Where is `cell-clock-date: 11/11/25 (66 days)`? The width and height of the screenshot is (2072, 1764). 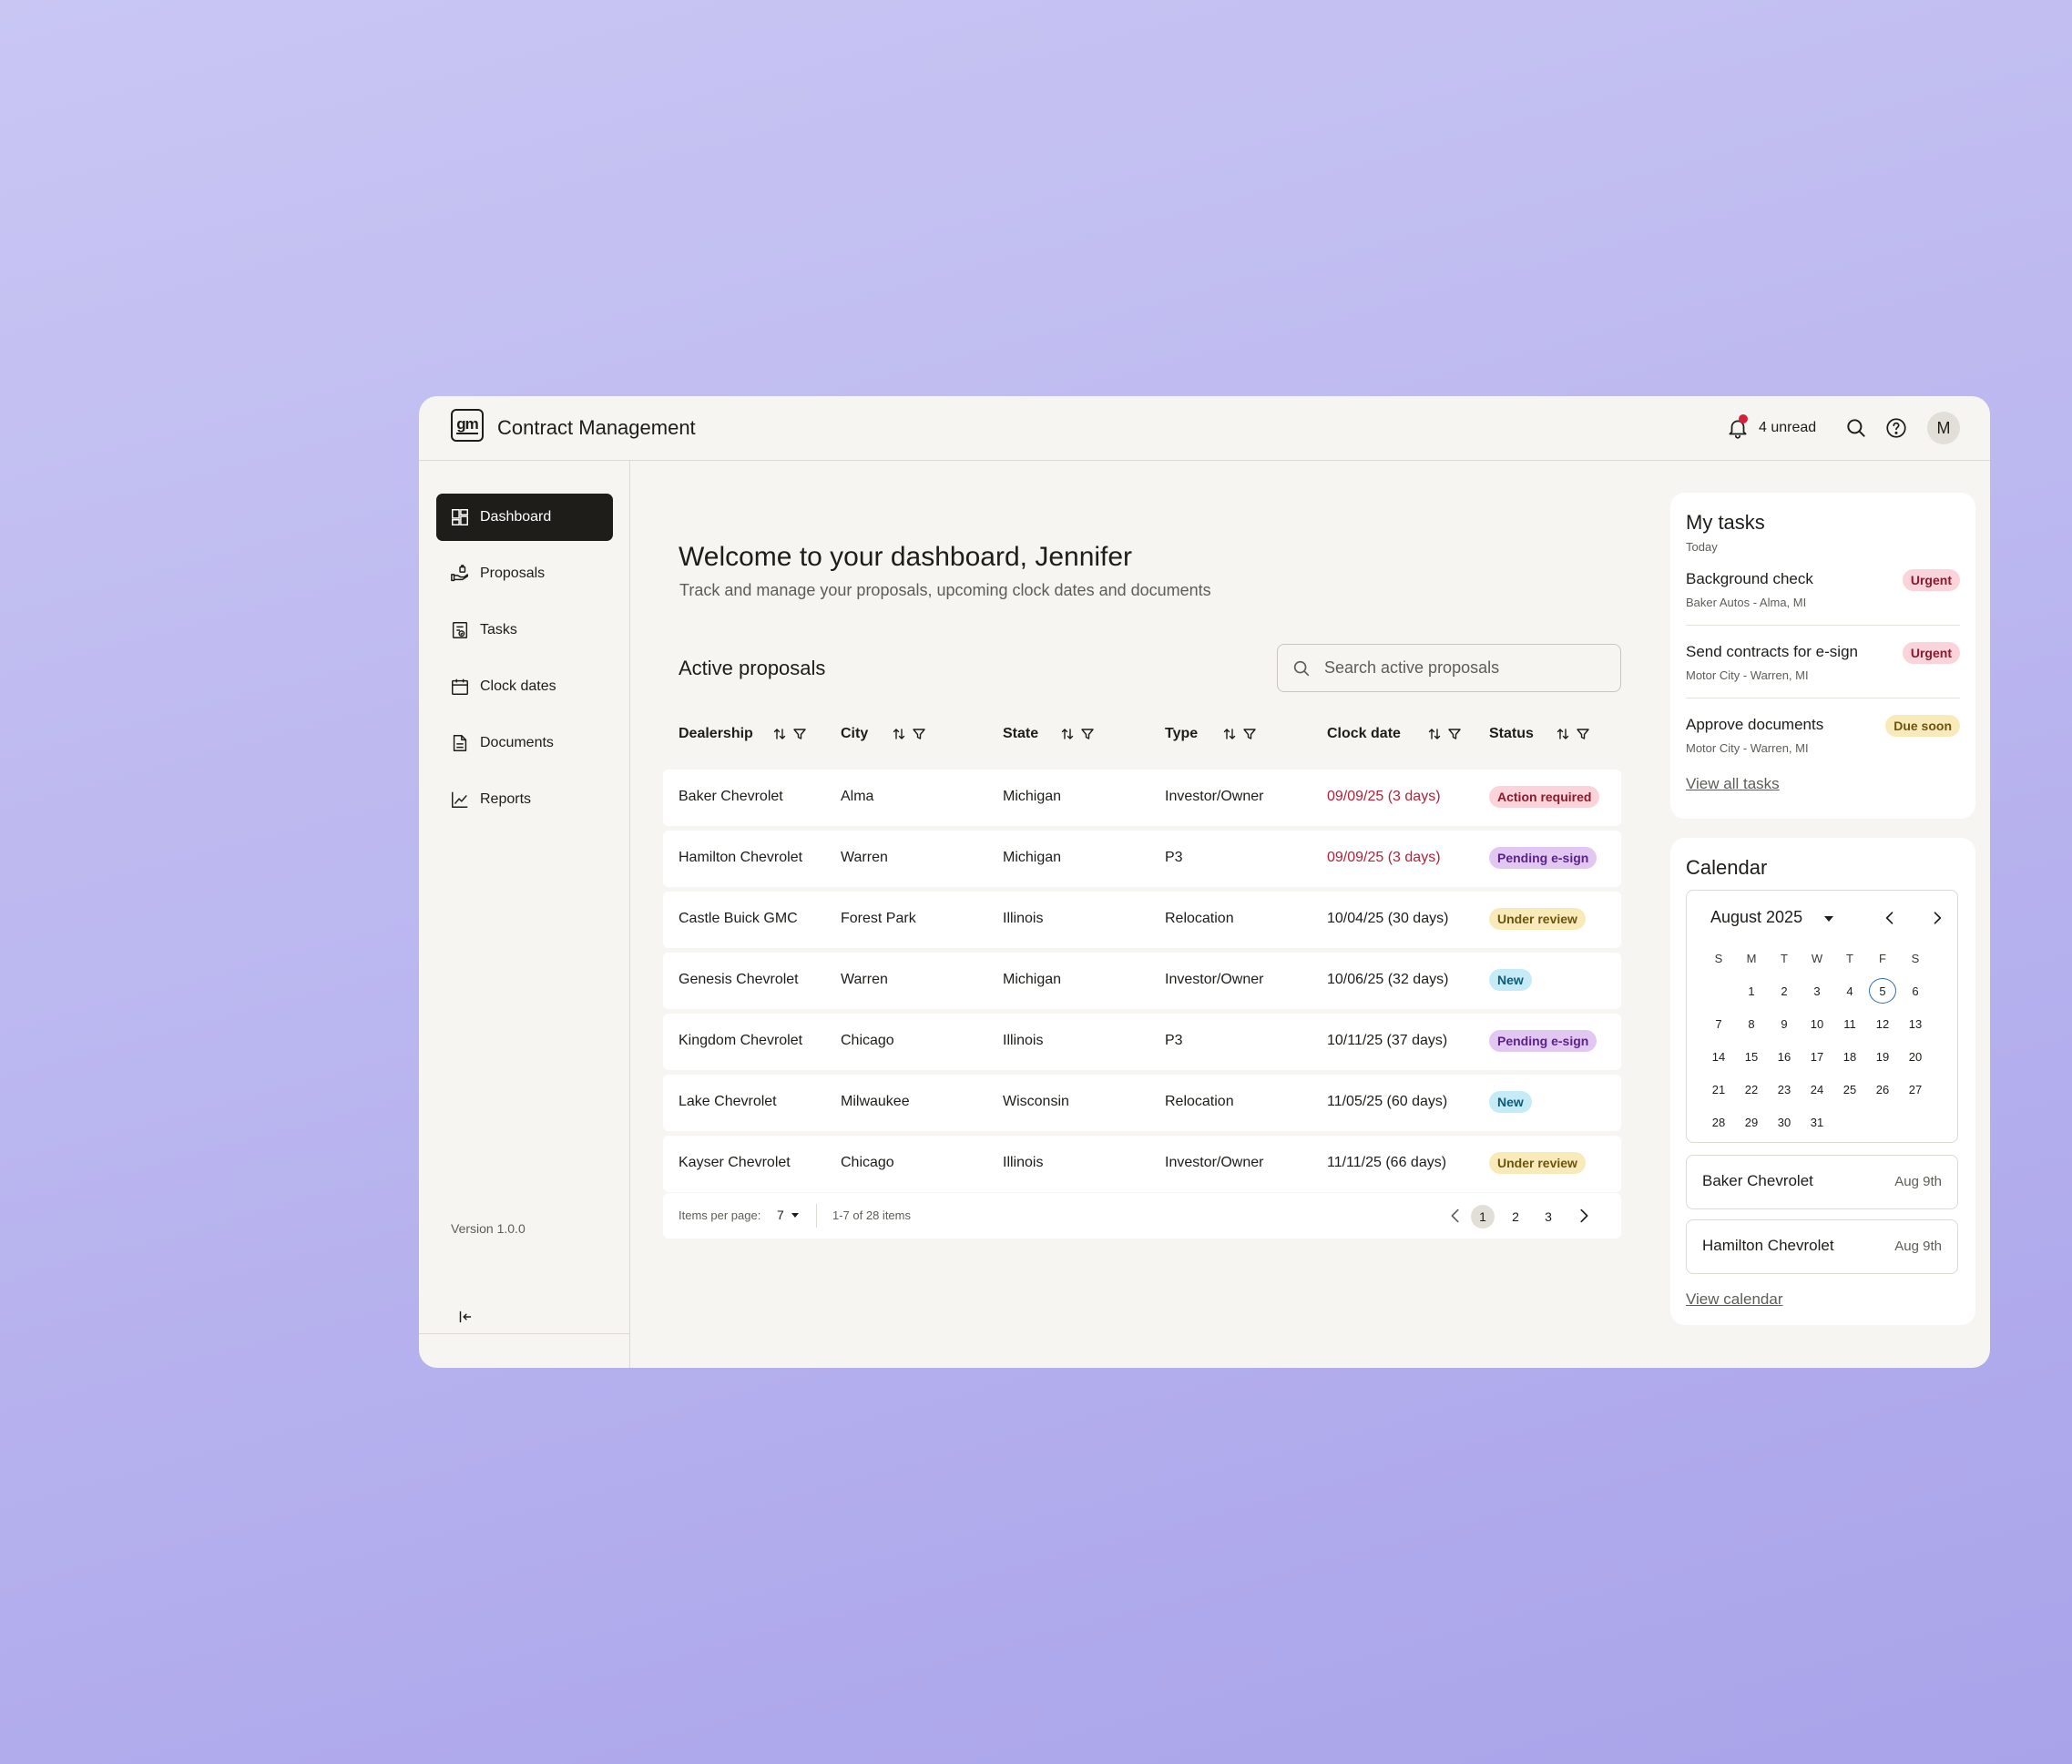 cell-clock-date: 11/11/25 (66 days) is located at coordinates (1387, 1162).